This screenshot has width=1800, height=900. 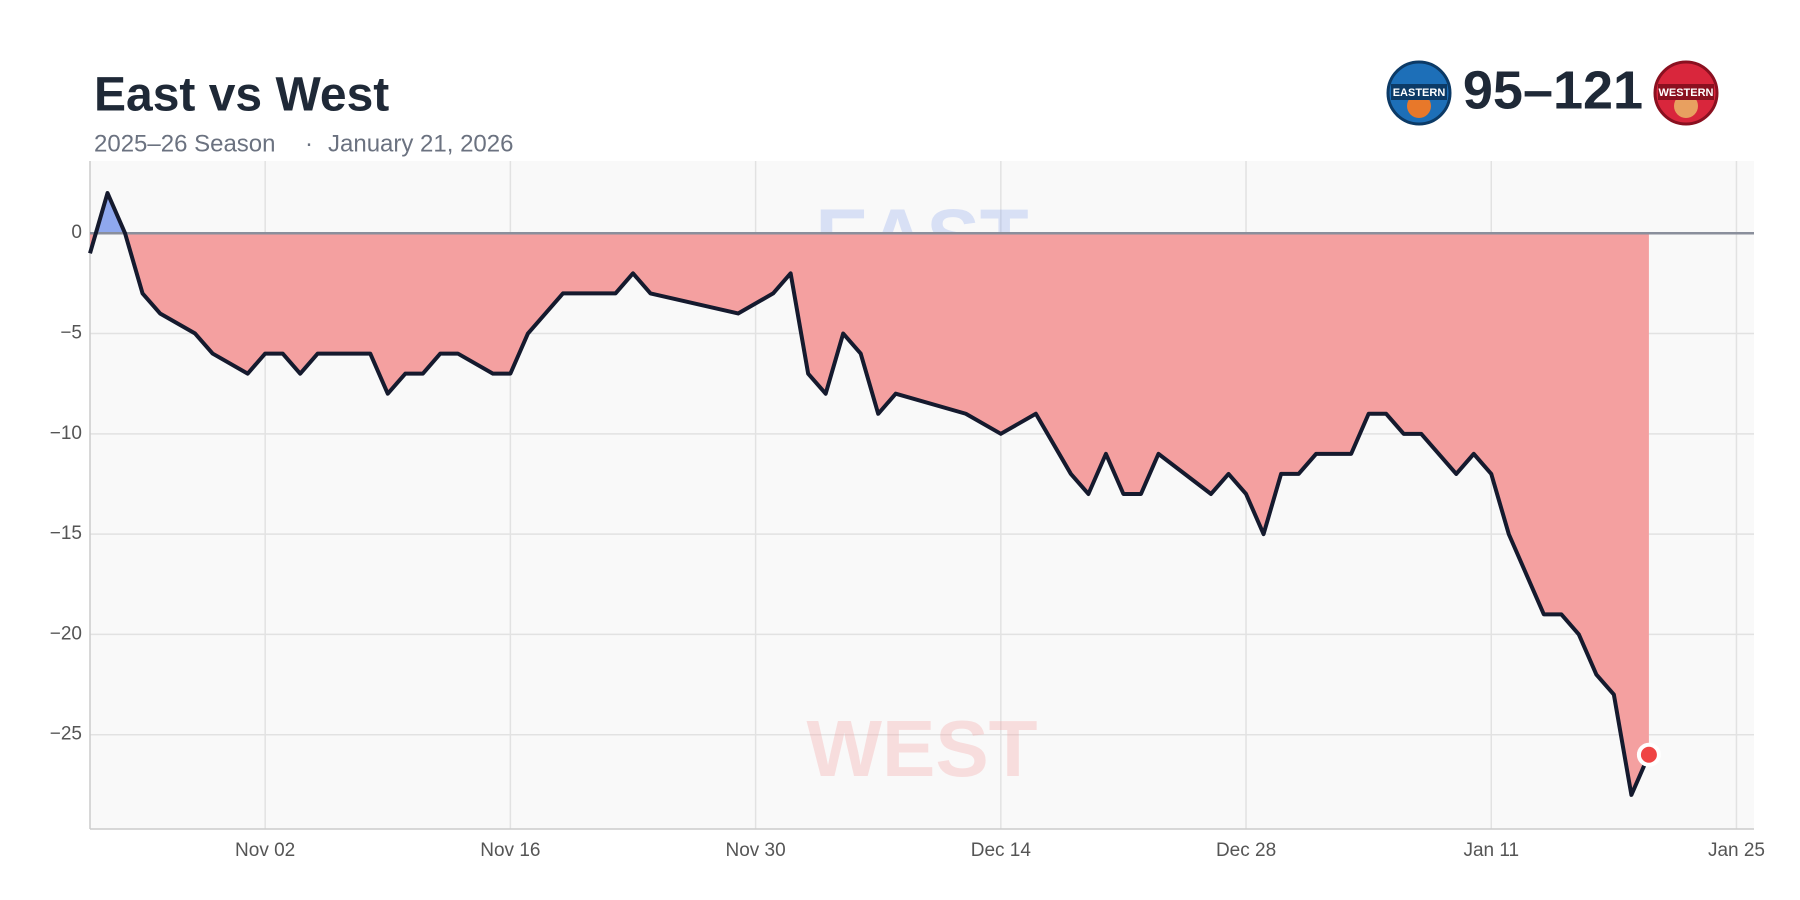 What do you see at coordinates (185, 143) in the screenshot?
I see `season: 2025–26 Season` at bounding box center [185, 143].